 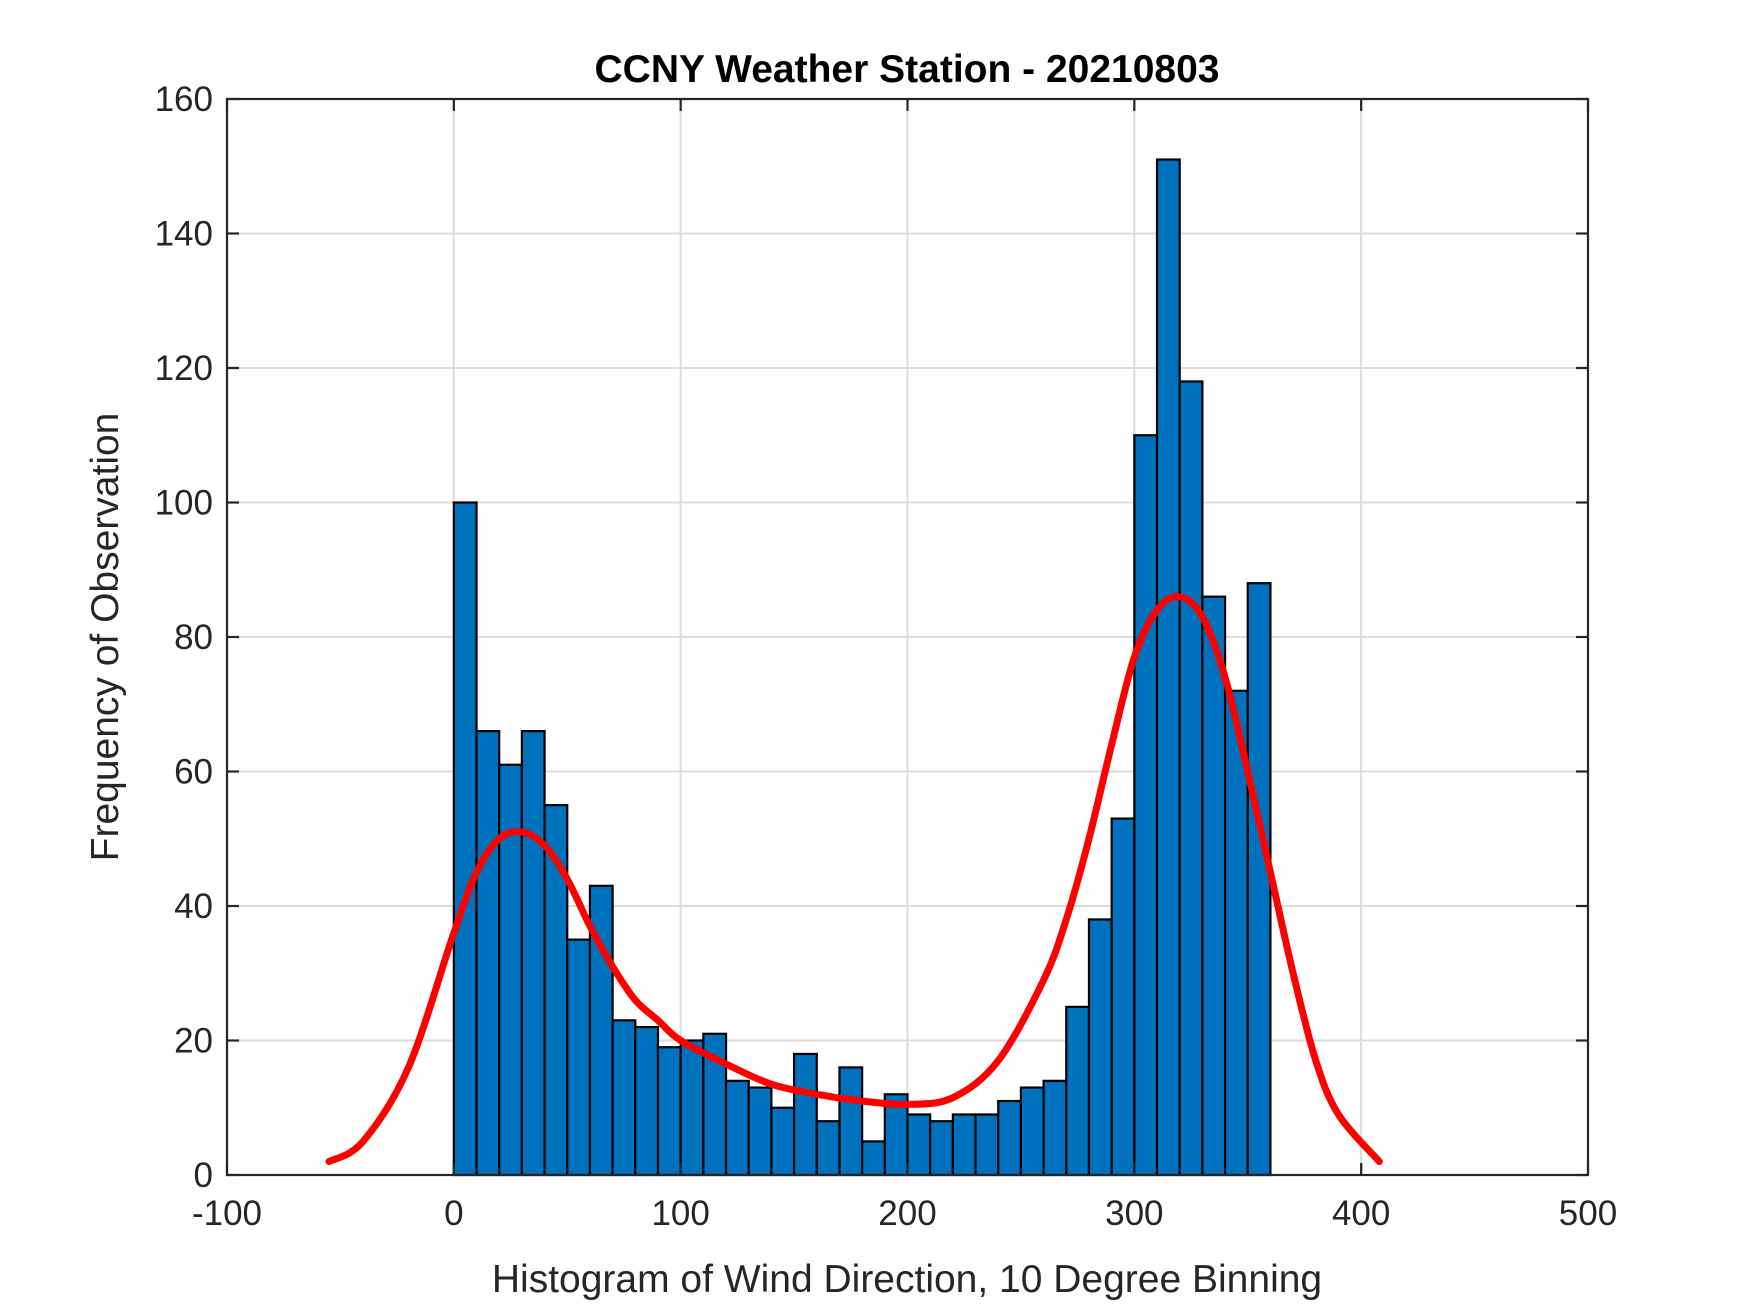 What do you see at coordinates (453, 1213) in the screenshot?
I see `x-tick-label: 0` at bounding box center [453, 1213].